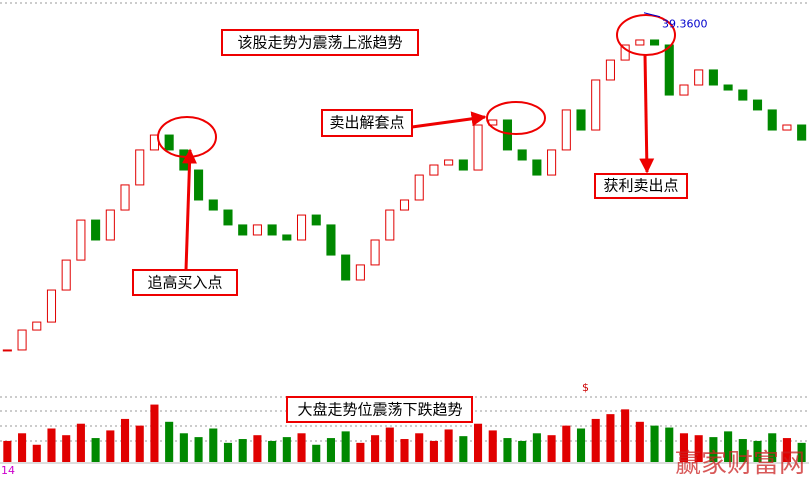  What do you see at coordinates (516, 118) in the screenshot?
I see `circle` at bounding box center [516, 118].